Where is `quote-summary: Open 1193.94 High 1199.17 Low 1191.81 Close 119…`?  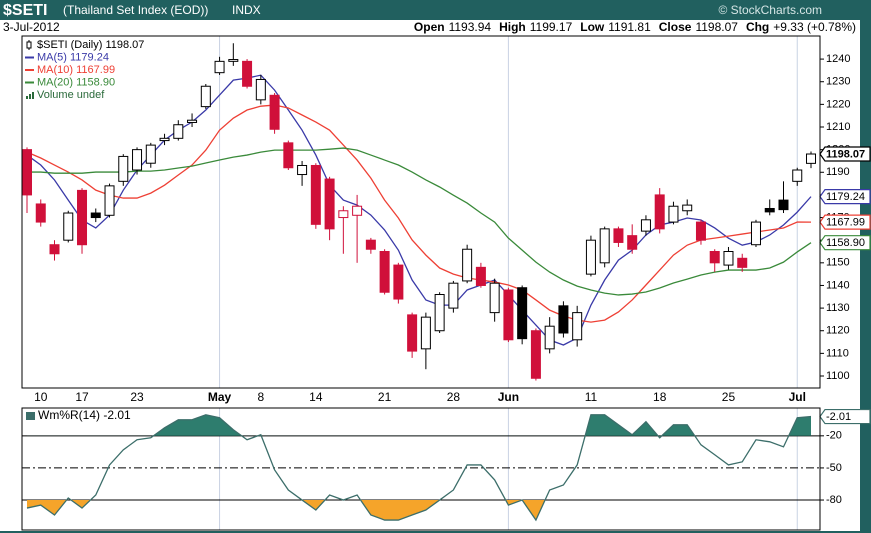 quote-summary: Open 1193.94 High 1199.17 Low 1191.81 Close 119… is located at coordinates (635, 27).